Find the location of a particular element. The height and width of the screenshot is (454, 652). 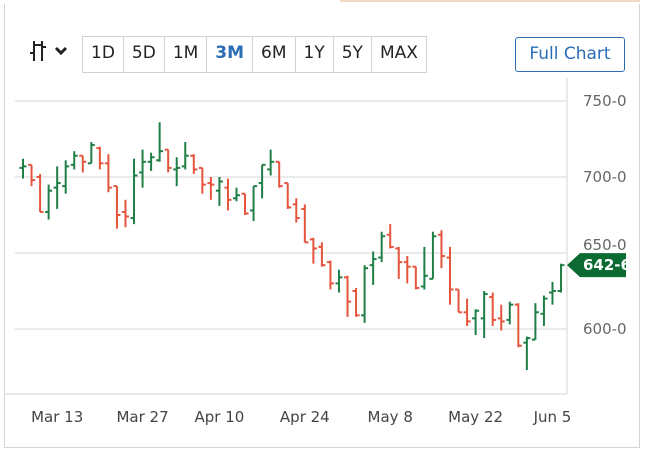

last-price-tag is located at coordinates (596, 265).